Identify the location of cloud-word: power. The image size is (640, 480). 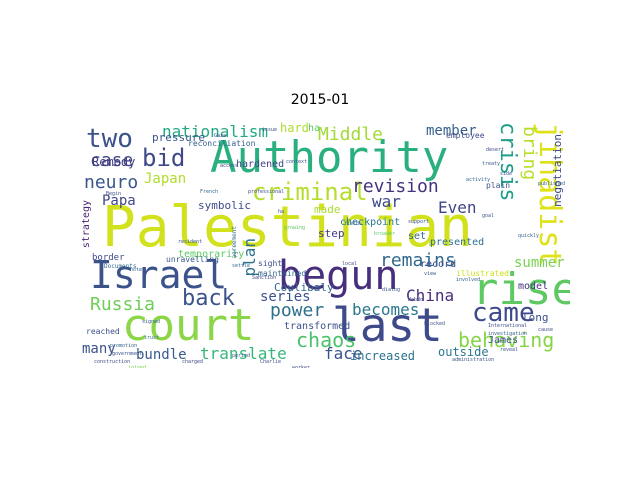
(297, 310).